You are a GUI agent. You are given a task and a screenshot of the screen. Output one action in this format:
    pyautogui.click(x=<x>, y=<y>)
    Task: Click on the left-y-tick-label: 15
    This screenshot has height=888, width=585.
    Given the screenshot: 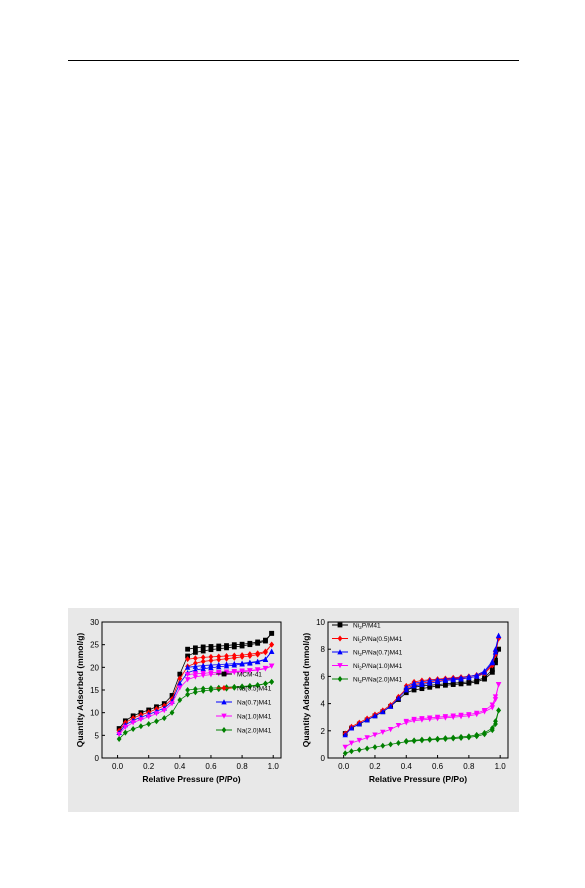 What is the action you would take?
    pyautogui.click(x=94, y=690)
    